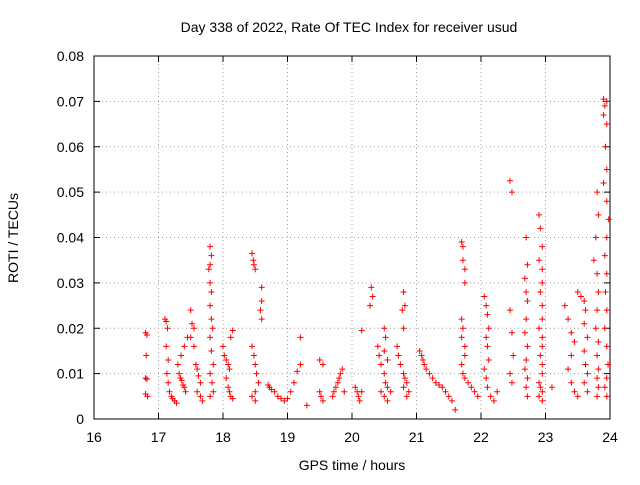  What do you see at coordinates (70, 147) in the screenshot?
I see `y-tick-label: 0.06` at bounding box center [70, 147].